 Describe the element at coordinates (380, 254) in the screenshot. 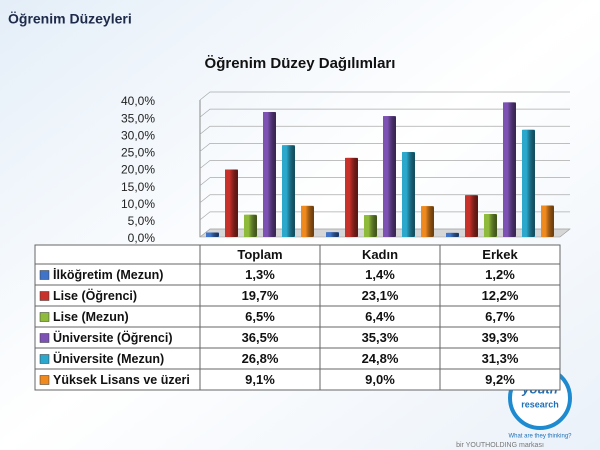

I see `x-tick-label: Kadın` at that location.